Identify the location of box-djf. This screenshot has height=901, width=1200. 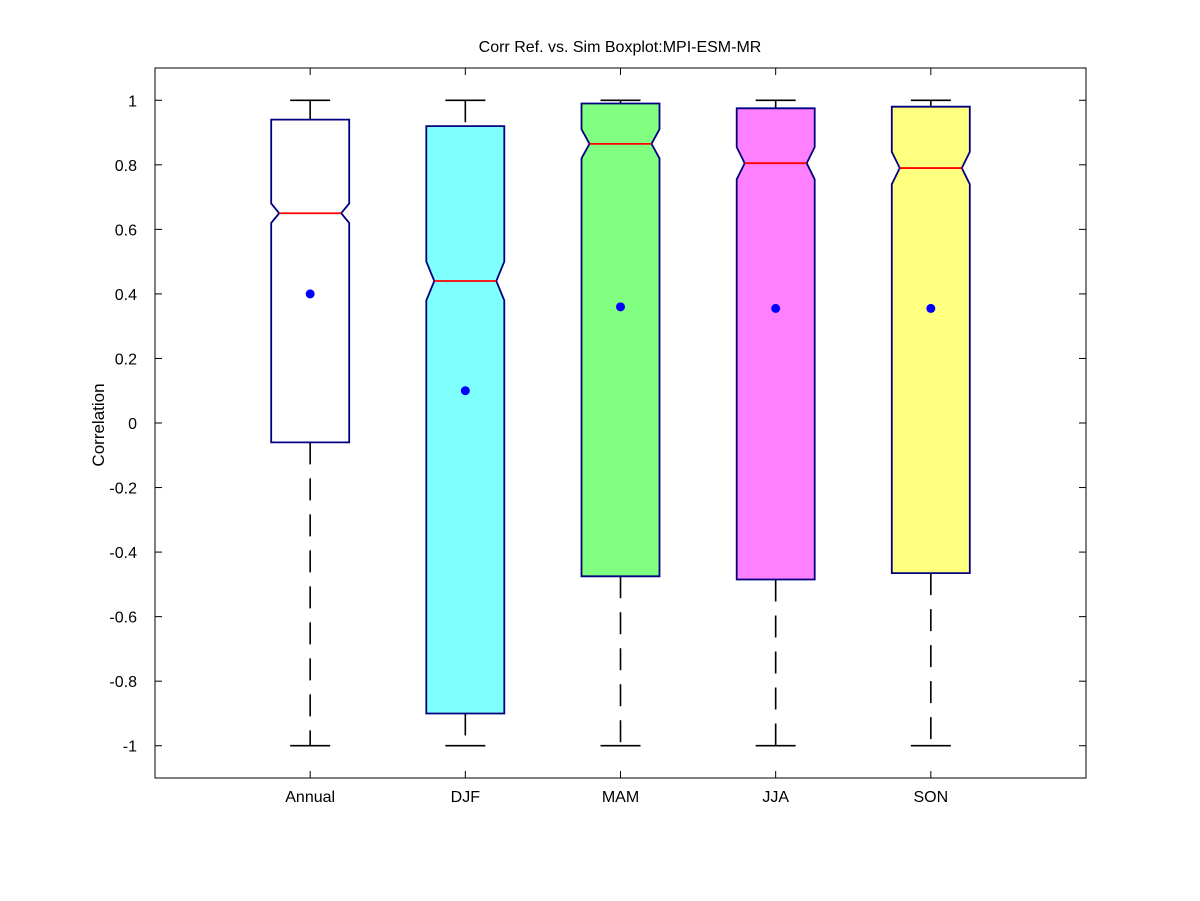
(465, 423).